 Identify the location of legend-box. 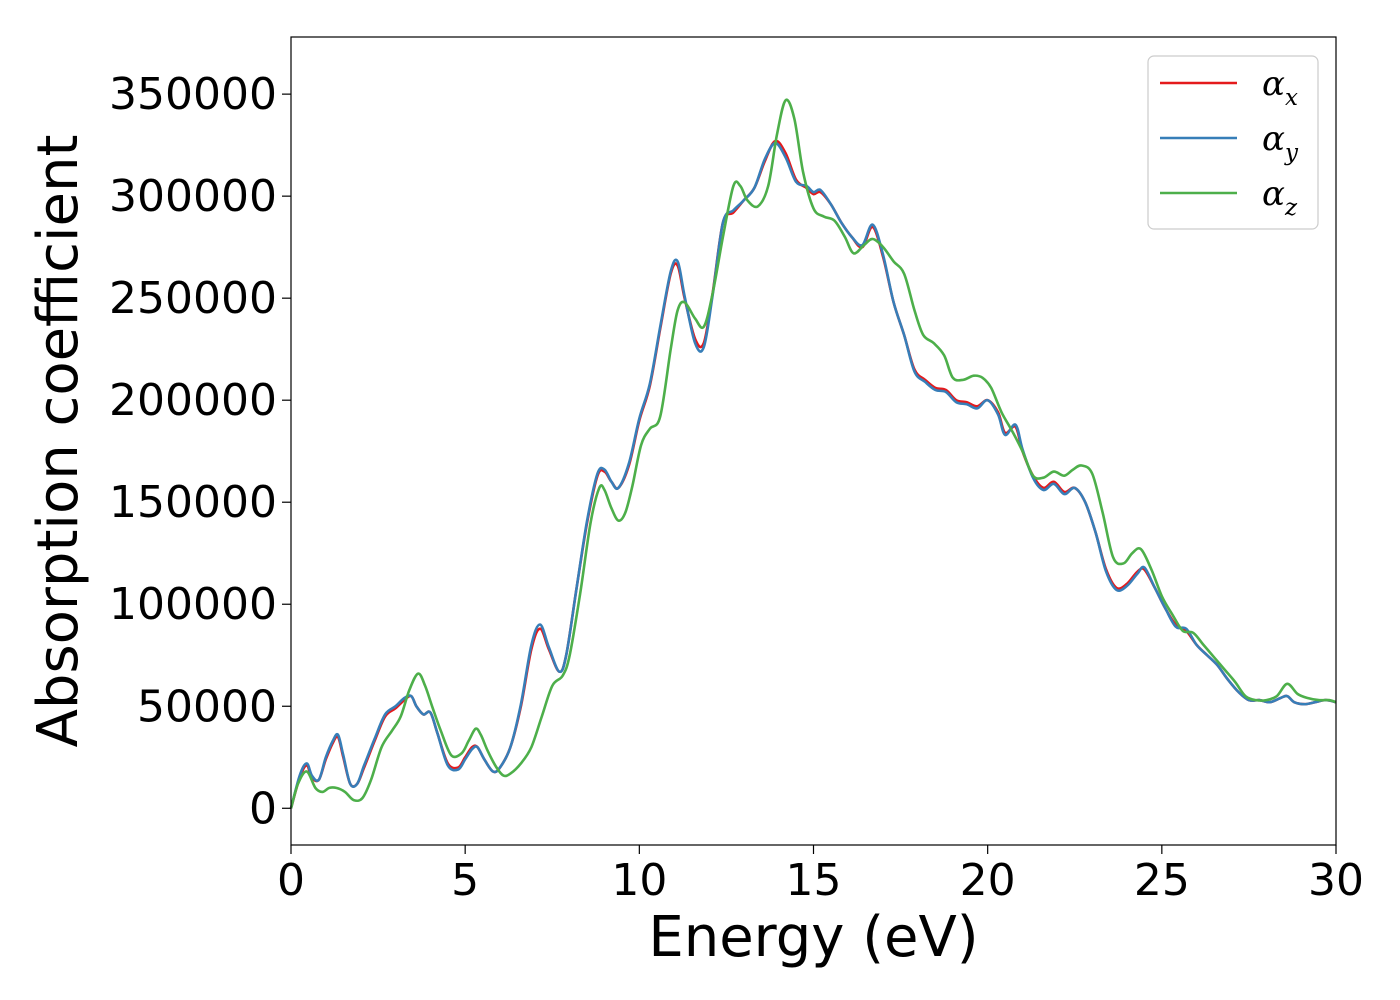
(1233, 142).